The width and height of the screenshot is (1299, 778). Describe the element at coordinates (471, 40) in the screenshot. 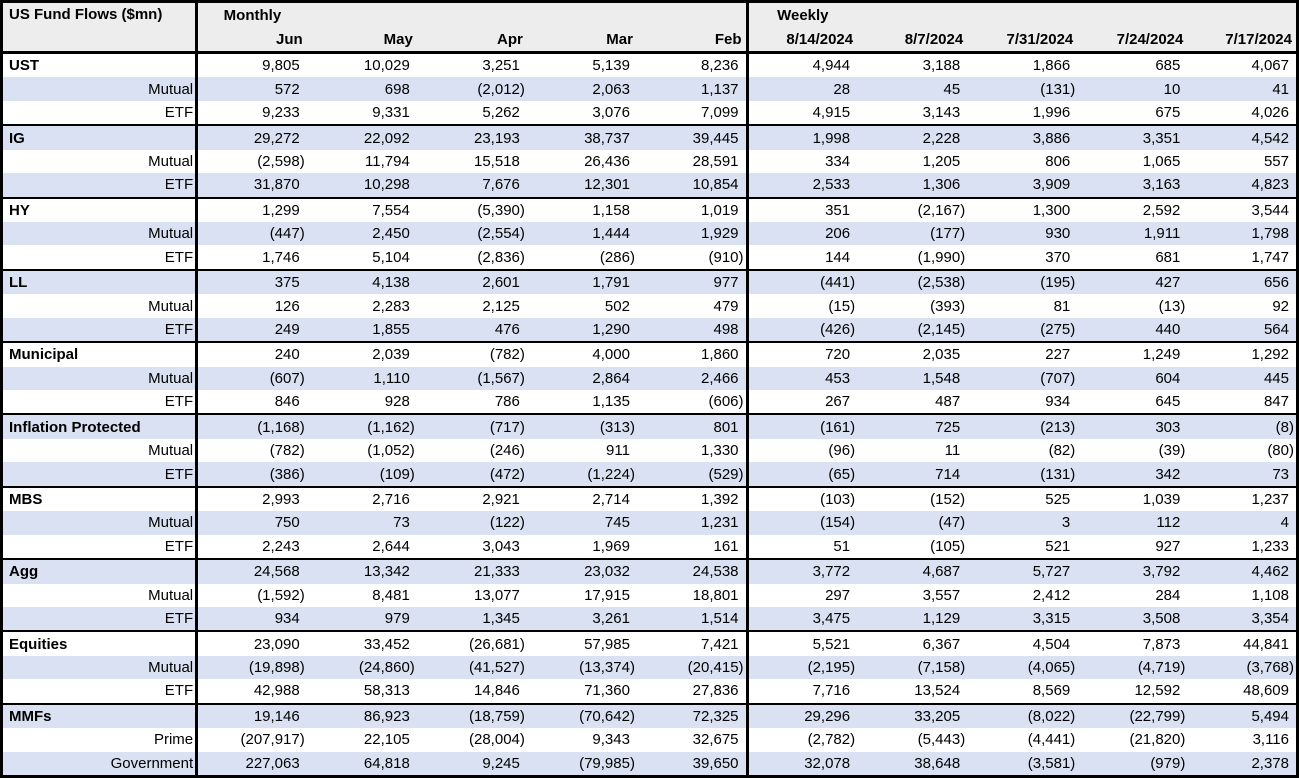

I see `column-header-month: Apr` at that location.